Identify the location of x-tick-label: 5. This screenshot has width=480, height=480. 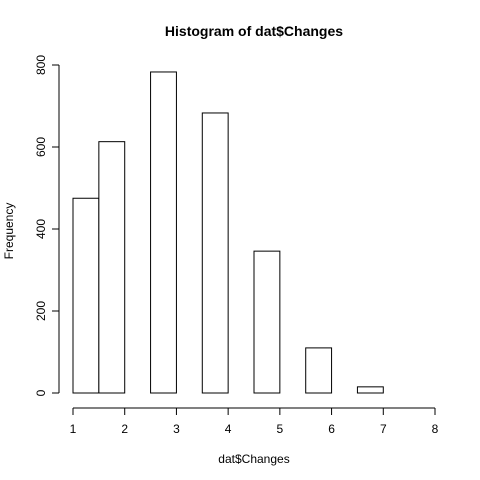
(280, 429).